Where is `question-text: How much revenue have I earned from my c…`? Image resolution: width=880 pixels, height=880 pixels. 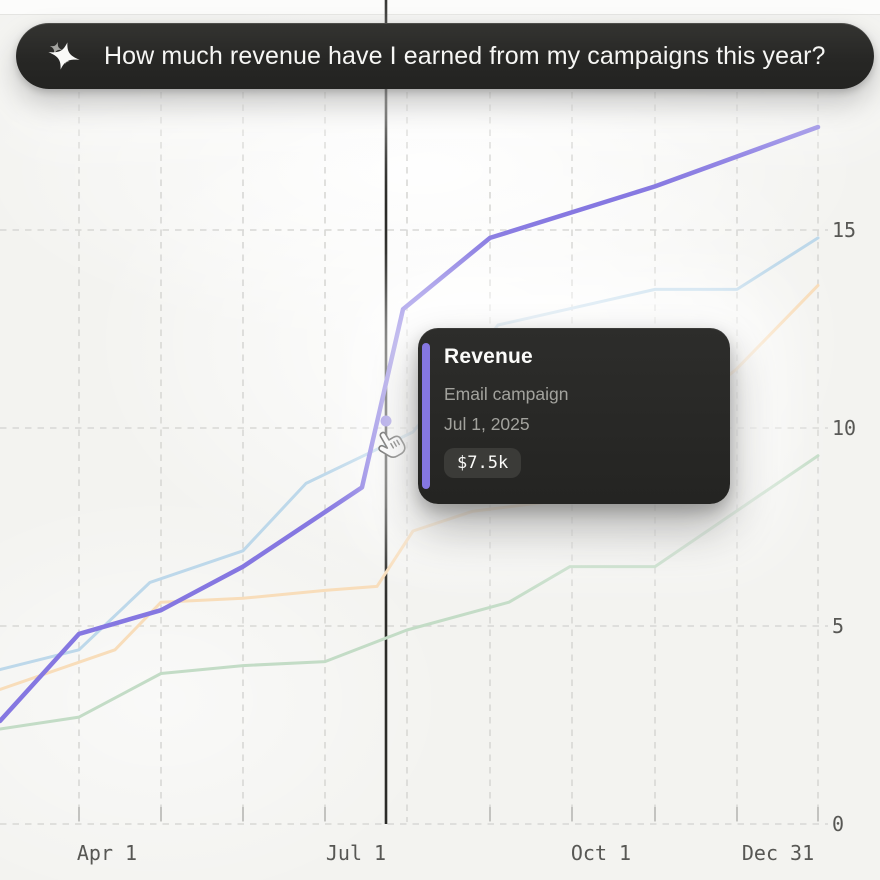 question-text: How much revenue have I earned from my c… is located at coordinates (465, 55).